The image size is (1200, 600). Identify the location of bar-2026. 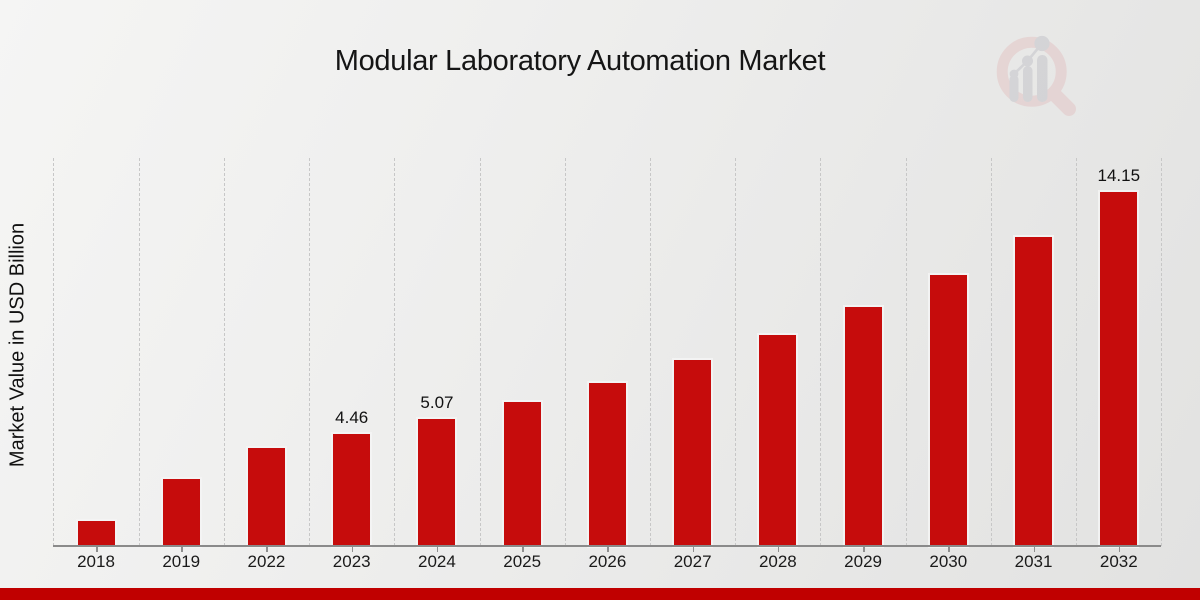
(607, 464).